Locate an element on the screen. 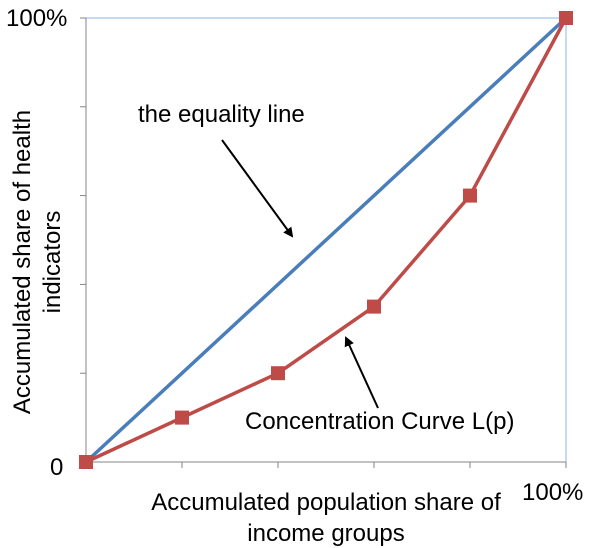 The height and width of the screenshot is (548, 600). concentration-curve-arrow is located at coordinates (361, 372).